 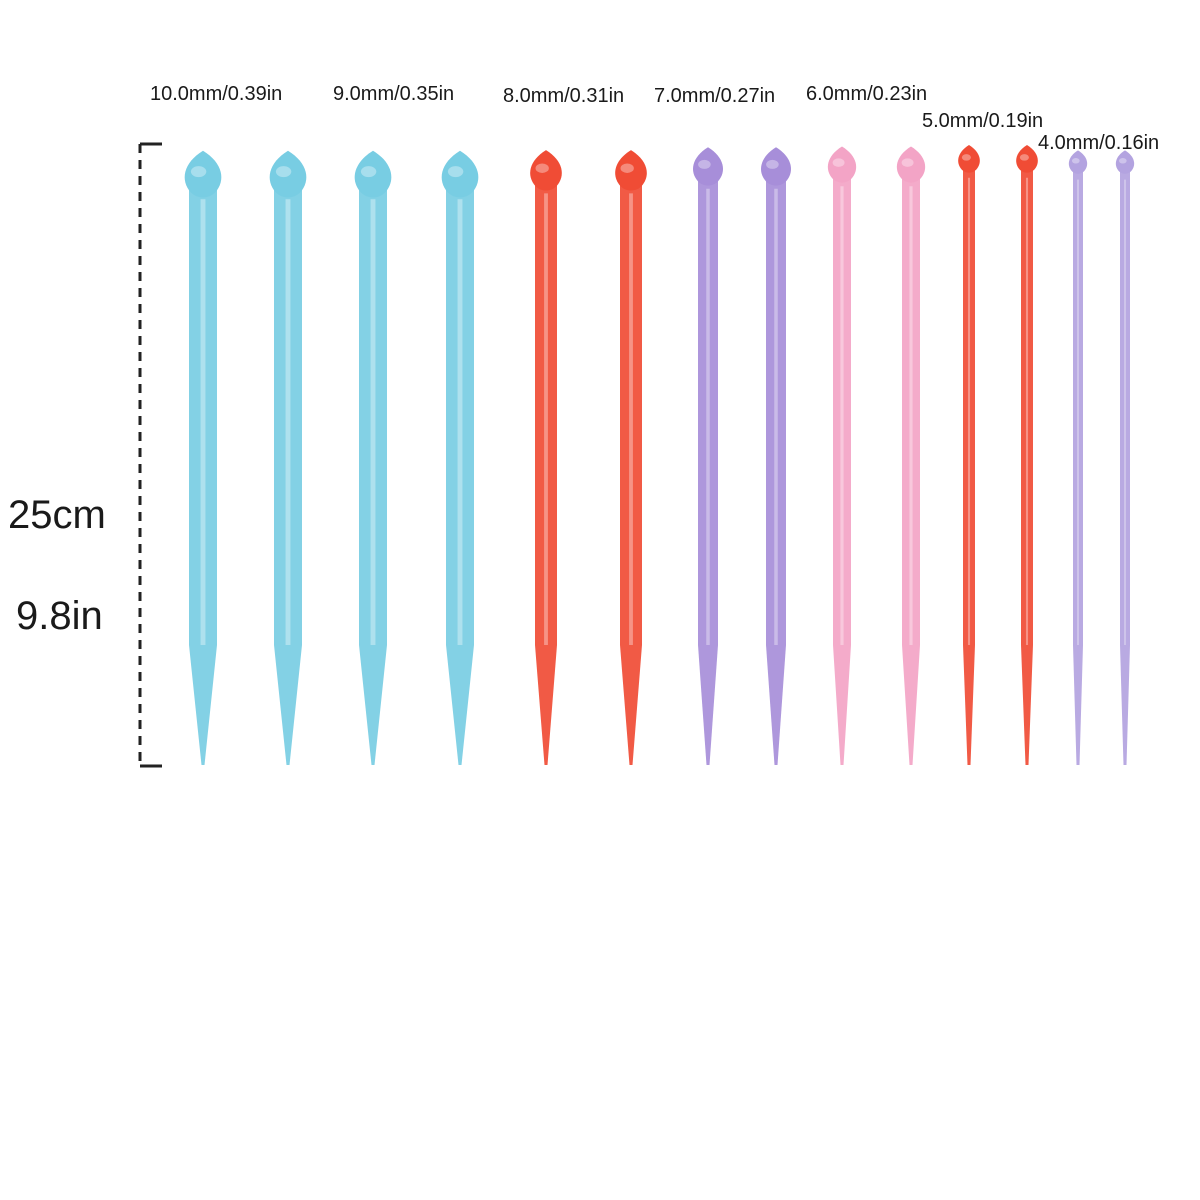 What do you see at coordinates (150, 455) in the screenshot?
I see `dimension-bracket` at bounding box center [150, 455].